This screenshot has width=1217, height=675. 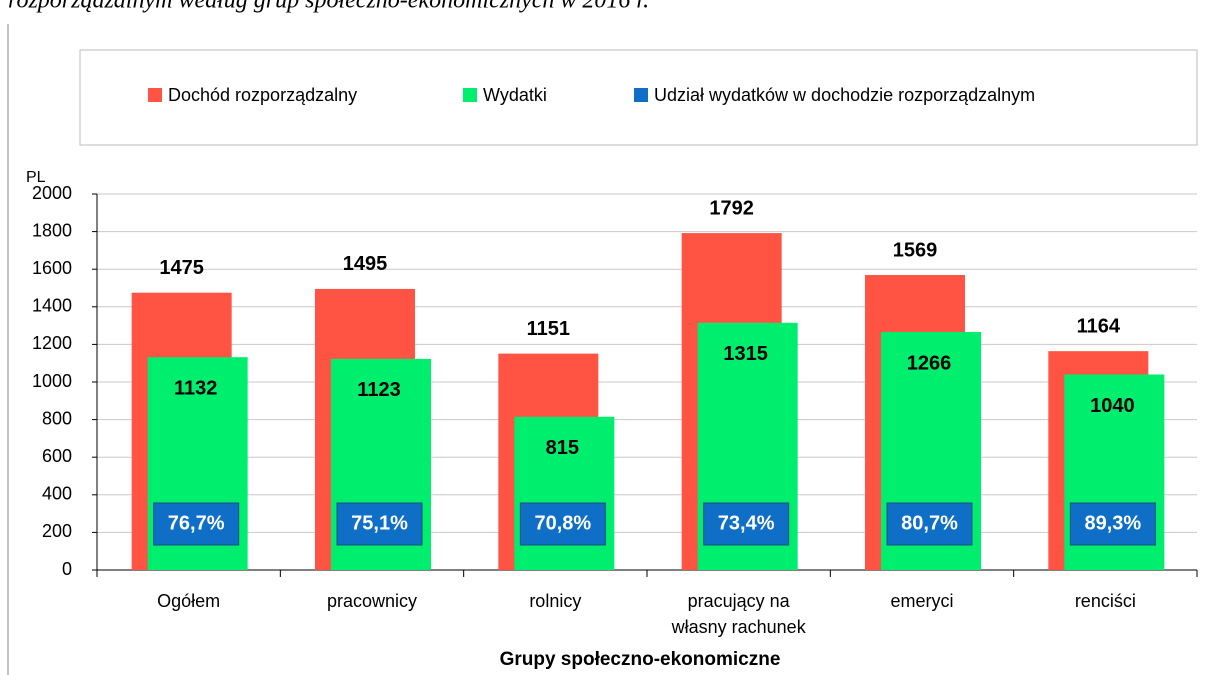 What do you see at coordinates (188, 601) in the screenshot?
I see `x-tick-label: Ogółem` at bounding box center [188, 601].